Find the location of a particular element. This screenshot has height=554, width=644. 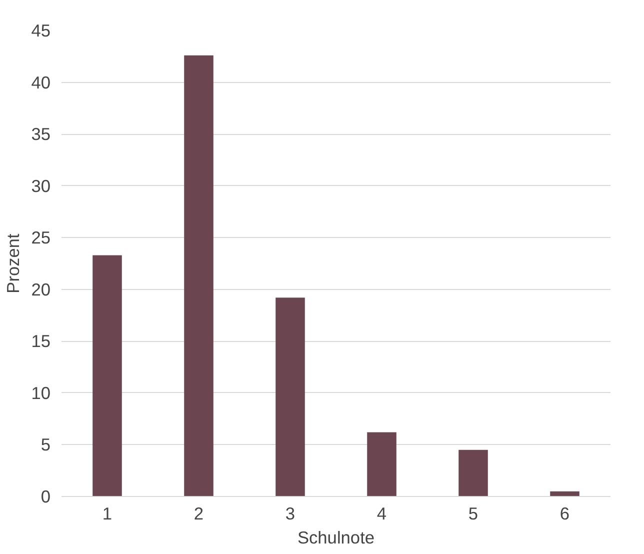

y-tick-label: 40 is located at coordinates (41, 82).